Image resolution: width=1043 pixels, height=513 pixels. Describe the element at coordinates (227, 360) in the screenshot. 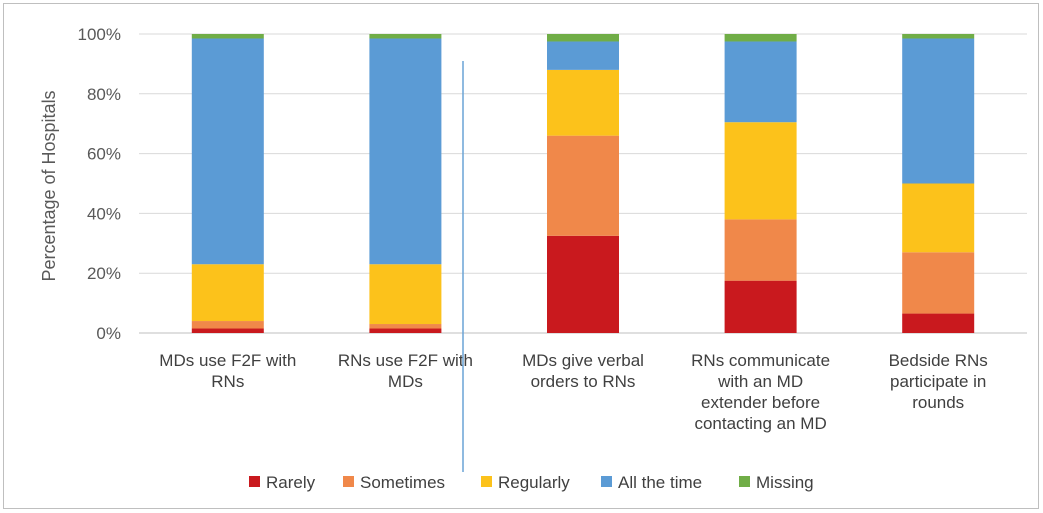

I see `category-label: MDs use F2F with` at that location.